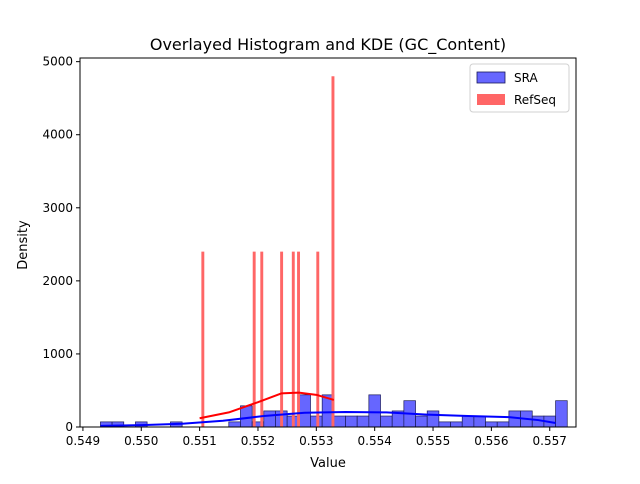 The width and height of the screenshot is (640, 484). I want to click on x-tick-label: 0.552, so click(258, 441).